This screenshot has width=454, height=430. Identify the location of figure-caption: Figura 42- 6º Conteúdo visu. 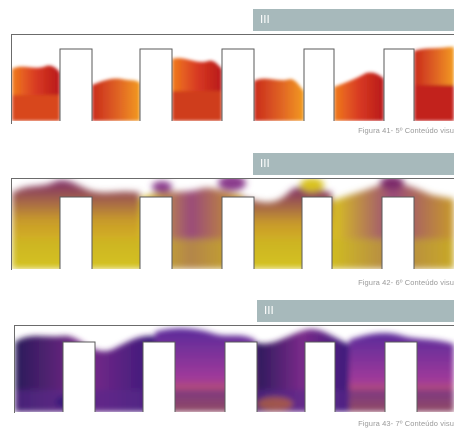
(406, 282).